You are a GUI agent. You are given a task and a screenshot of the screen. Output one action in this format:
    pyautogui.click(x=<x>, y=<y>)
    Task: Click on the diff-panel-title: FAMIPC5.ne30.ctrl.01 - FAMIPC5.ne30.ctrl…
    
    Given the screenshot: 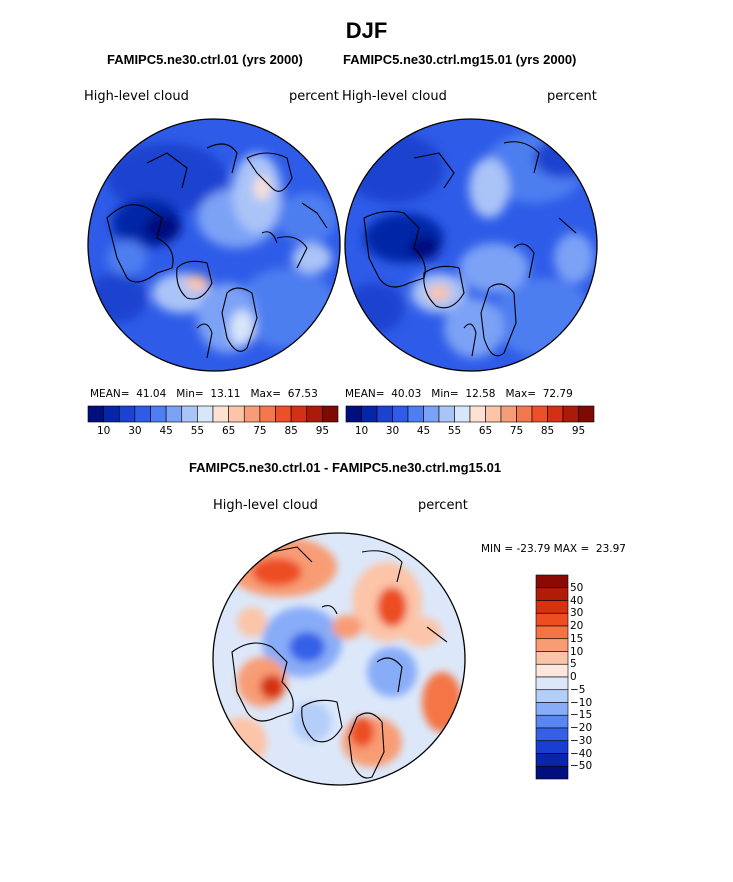 What is the action you would take?
    pyautogui.click(x=345, y=467)
    